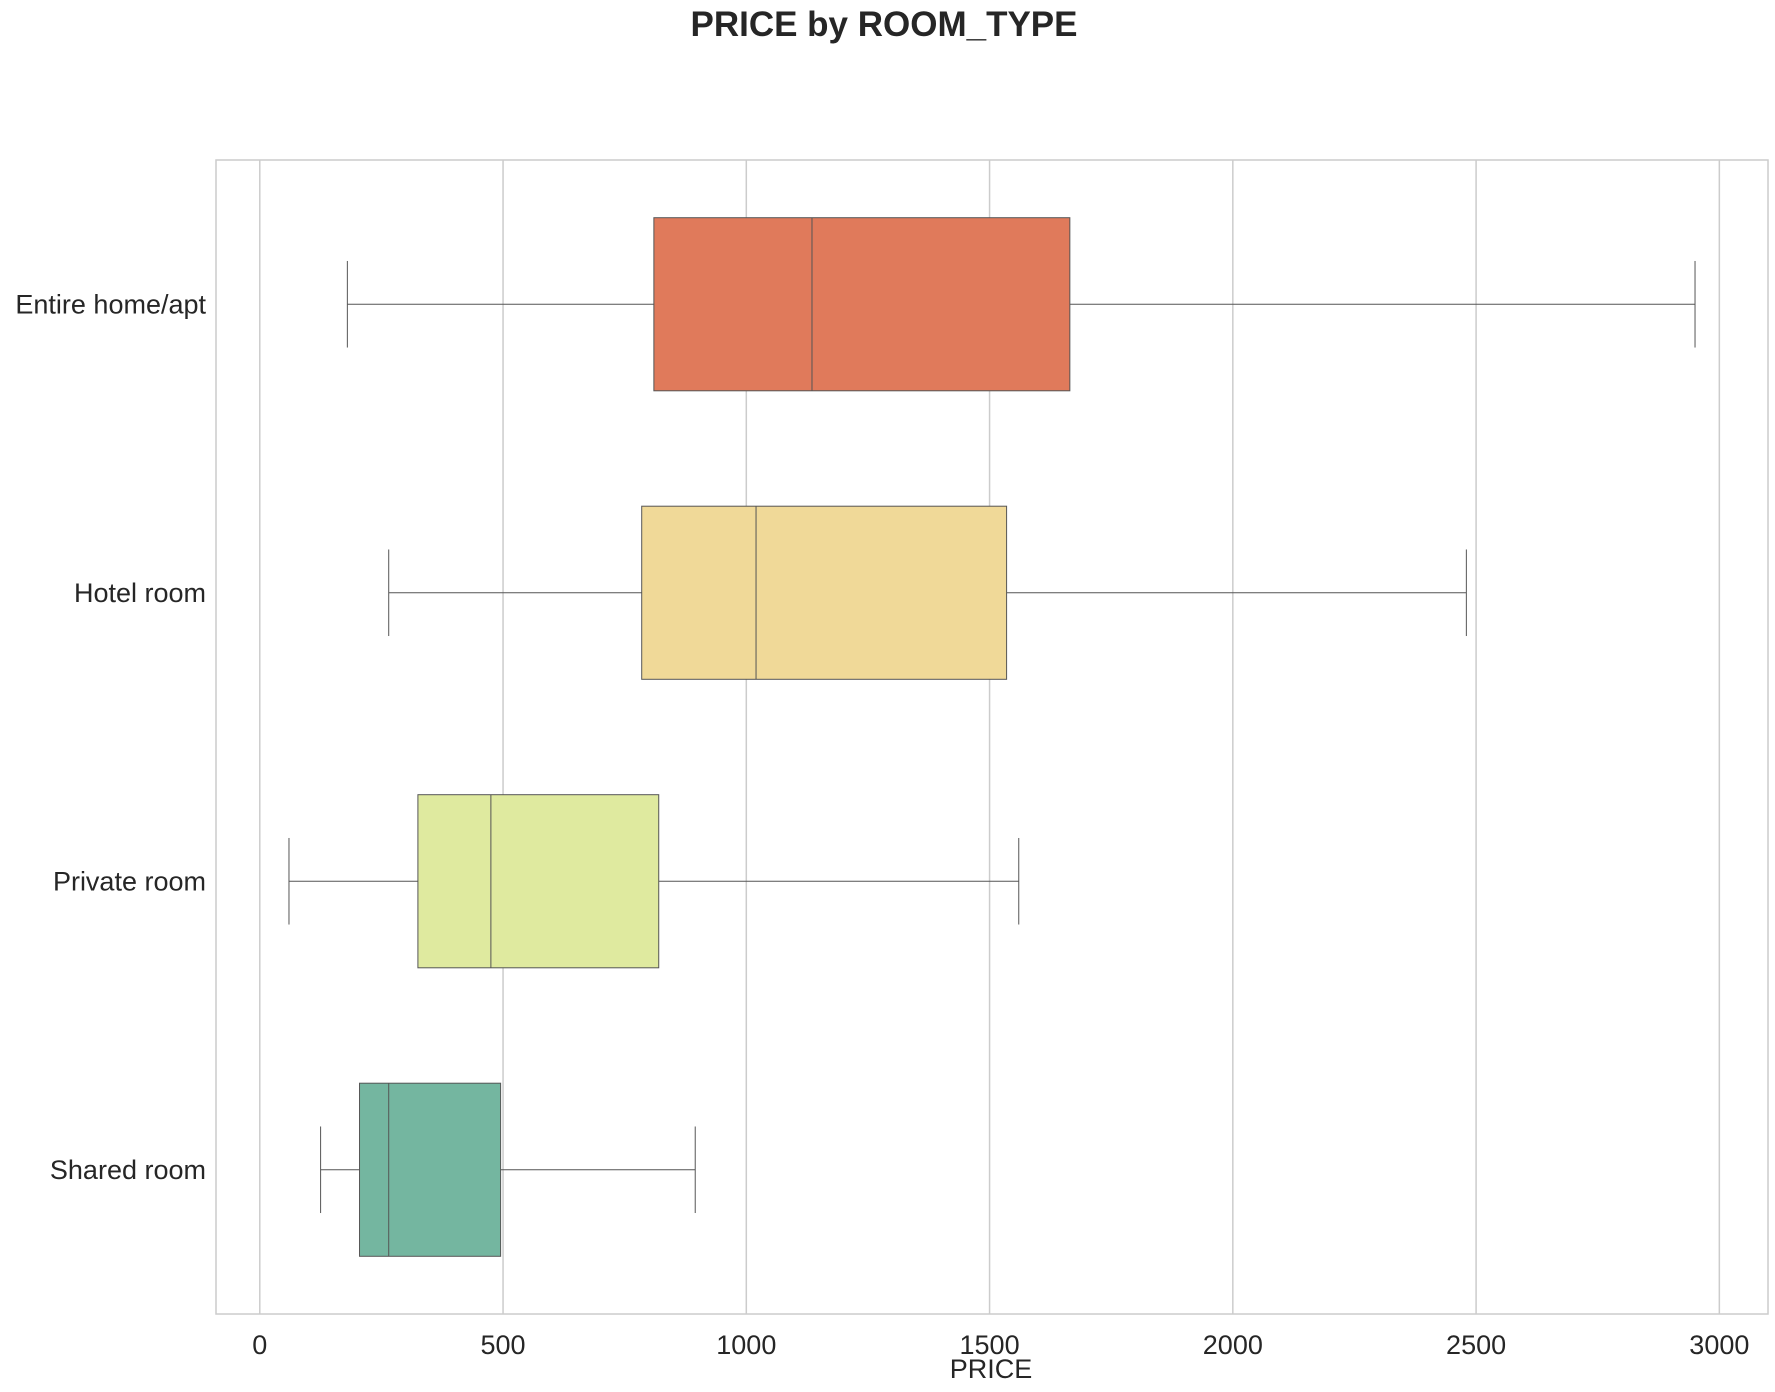  Describe the element at coordinates (1719, 1345) in the screenshot. I see `x-tick-label-3000: 3000` at that location.